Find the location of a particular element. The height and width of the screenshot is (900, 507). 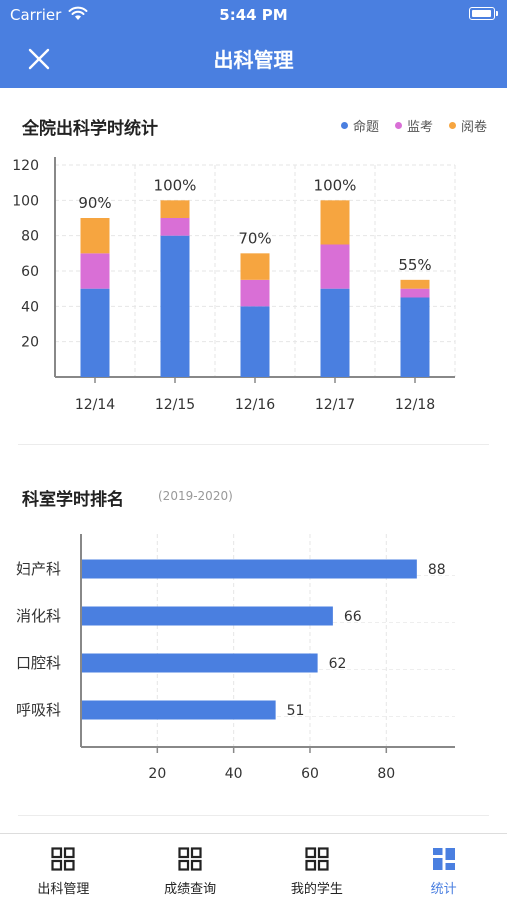

tab-label: 成绩查询 is located at coordinates (190, 889).